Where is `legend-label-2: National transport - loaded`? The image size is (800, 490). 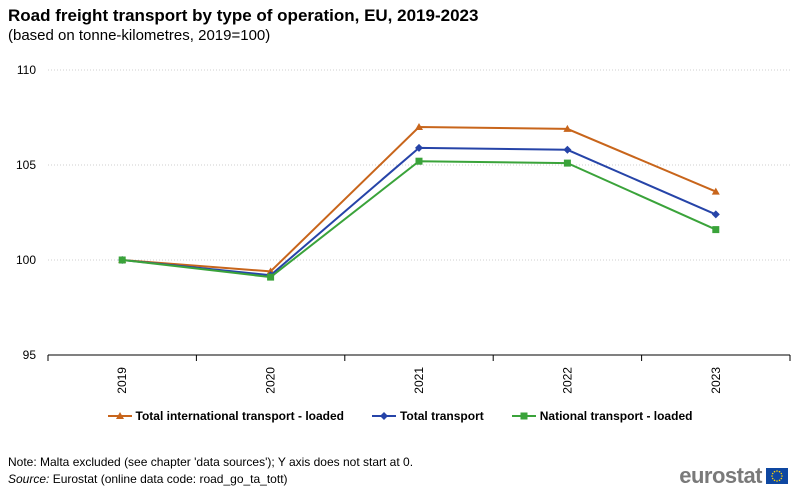 legend-label-2: National transport - loaded is located at coordinates (616, 416).